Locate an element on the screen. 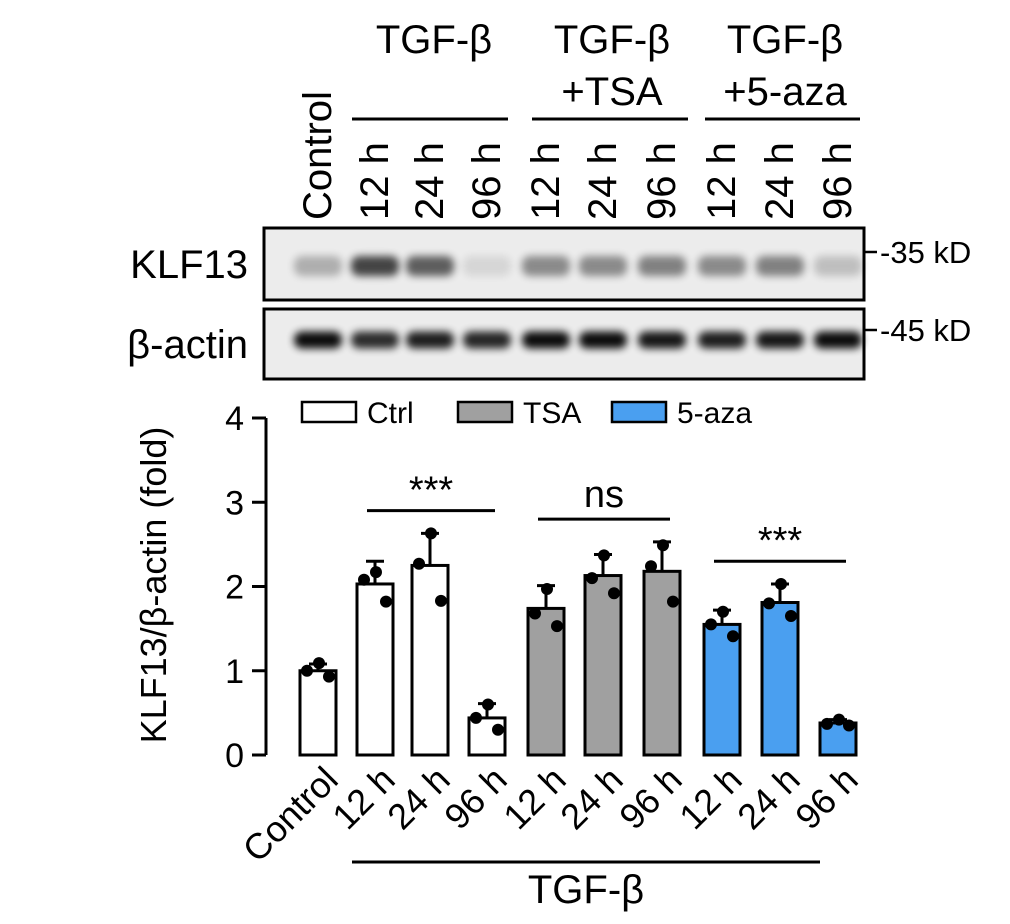 The height and width of the screenshot is (924, 1010). bars is located at coordinates (578, 642).